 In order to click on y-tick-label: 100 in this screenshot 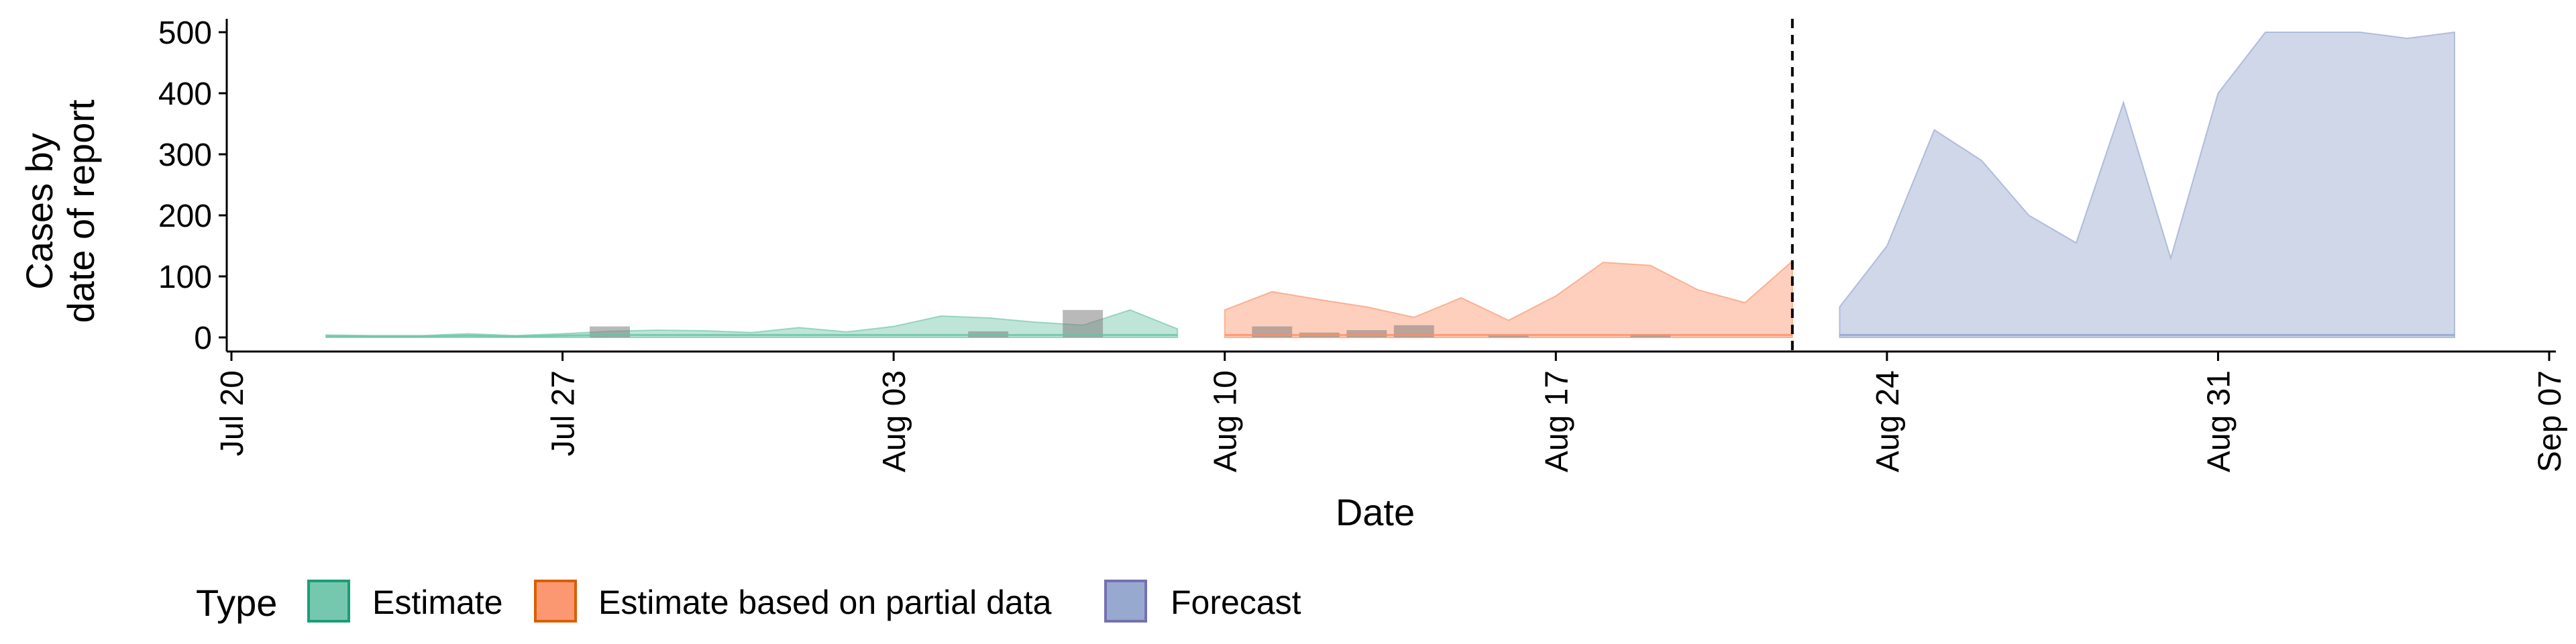, I will do `click(185, 277)`.